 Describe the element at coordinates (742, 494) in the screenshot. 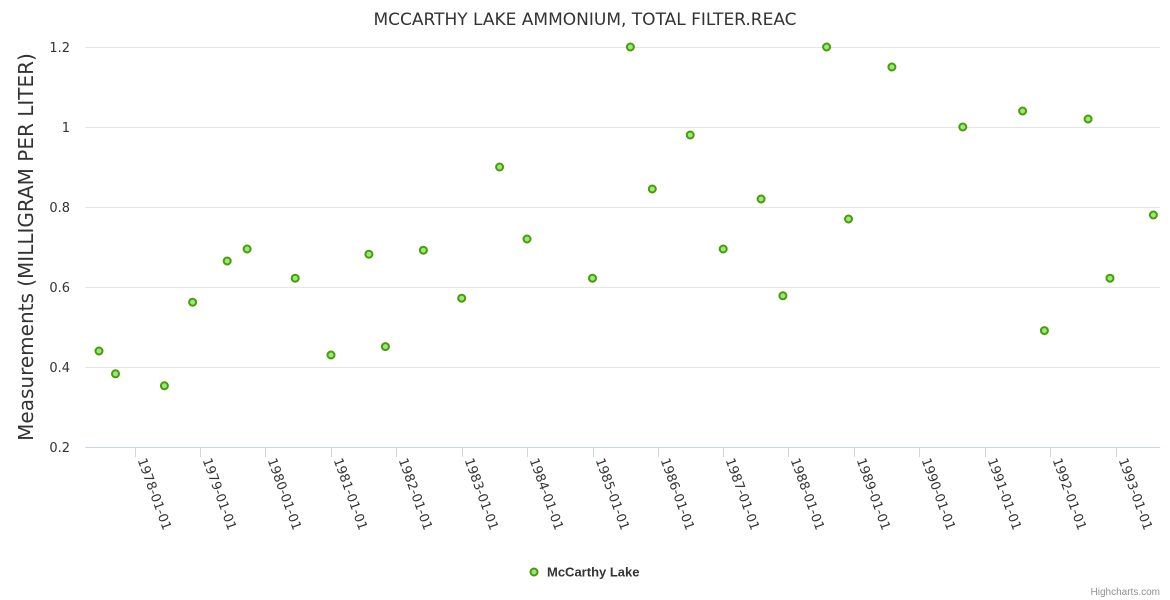

I see `x-tick-label: 1987-01-01` at that location.